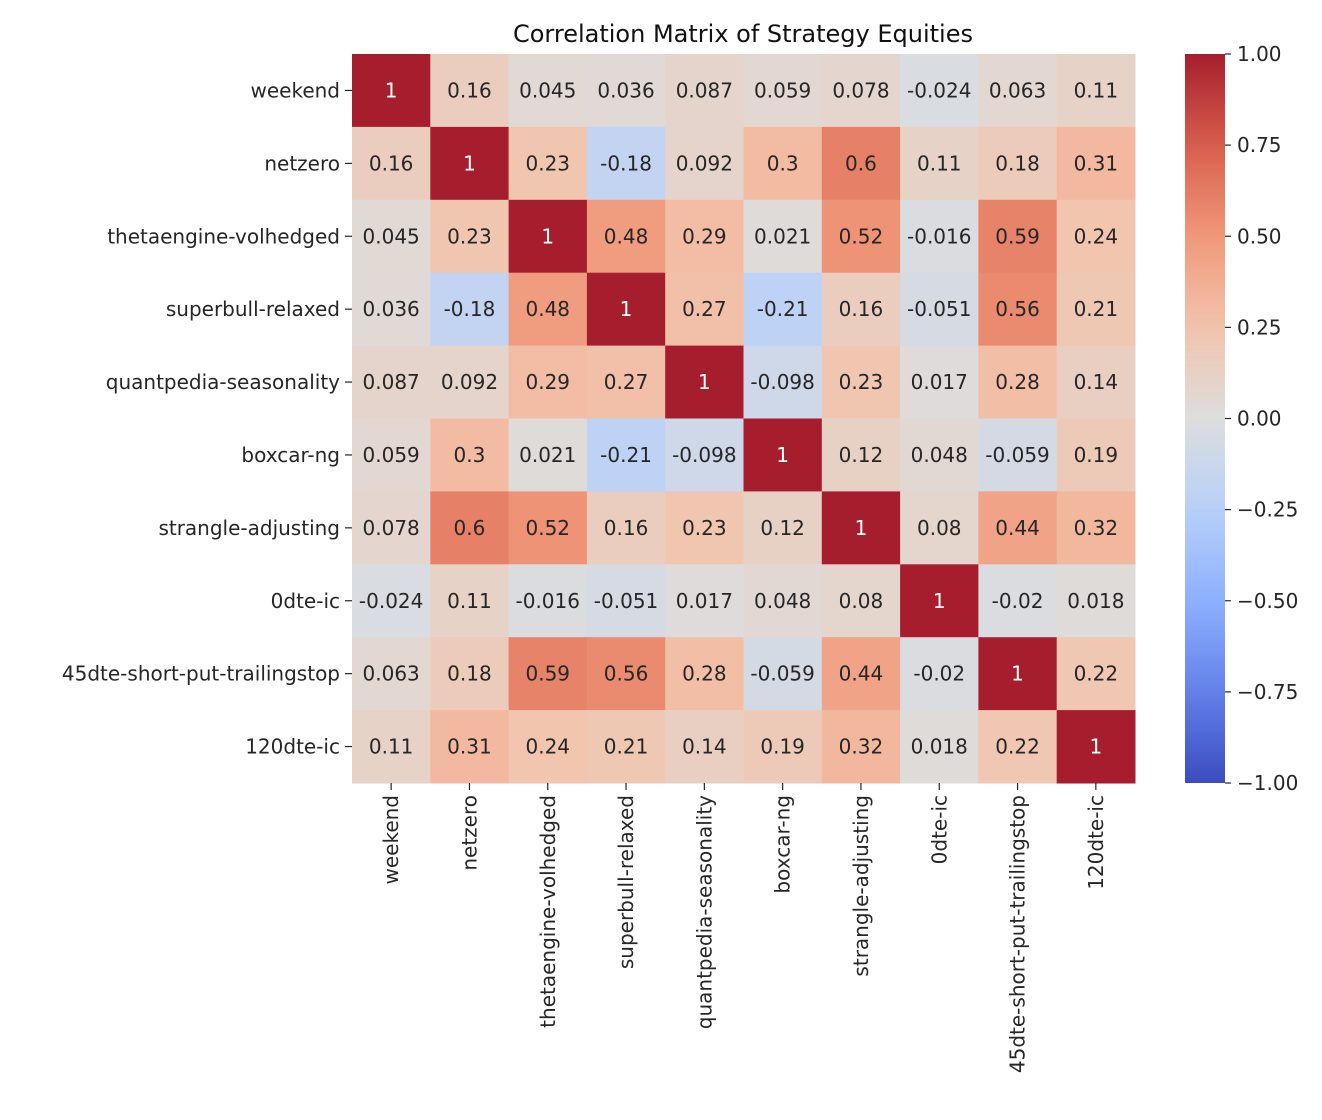  What do you see at coordinates (861, 601) in the screenshot?
I see `cell-annotation: 0.08` at bounding box center [861, 601].